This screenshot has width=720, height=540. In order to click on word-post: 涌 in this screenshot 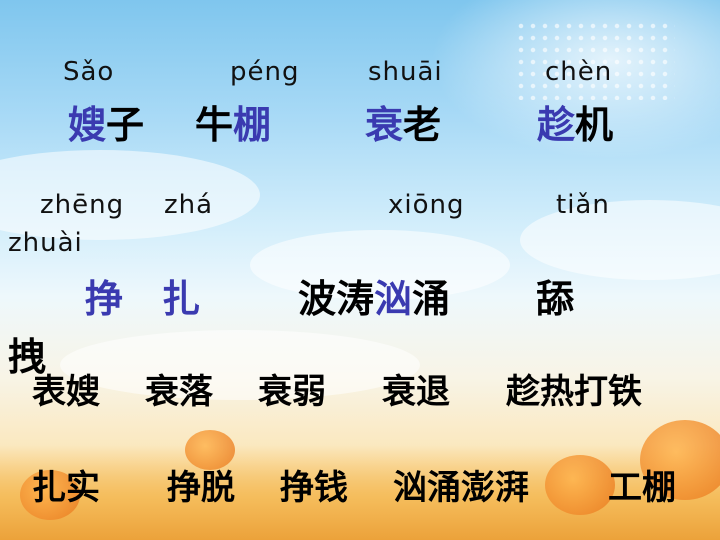, I will do `click(431, 299)`.